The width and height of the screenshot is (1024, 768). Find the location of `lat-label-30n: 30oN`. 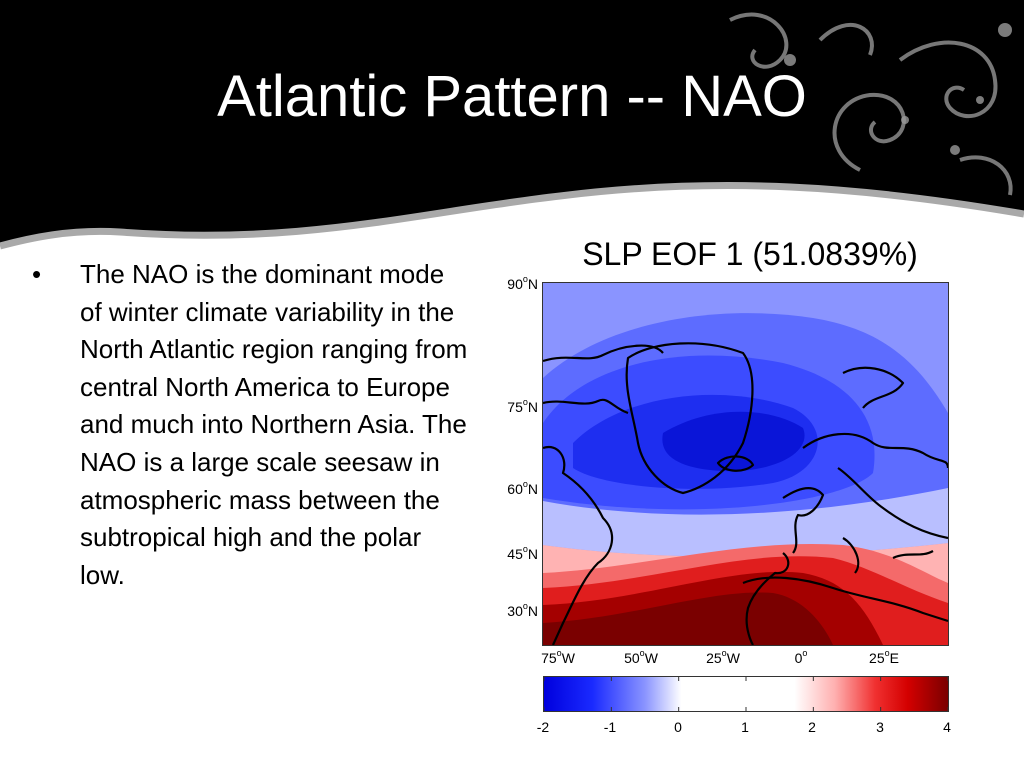

lat-label-30n: 30oN is located at coordinates (522, 610).